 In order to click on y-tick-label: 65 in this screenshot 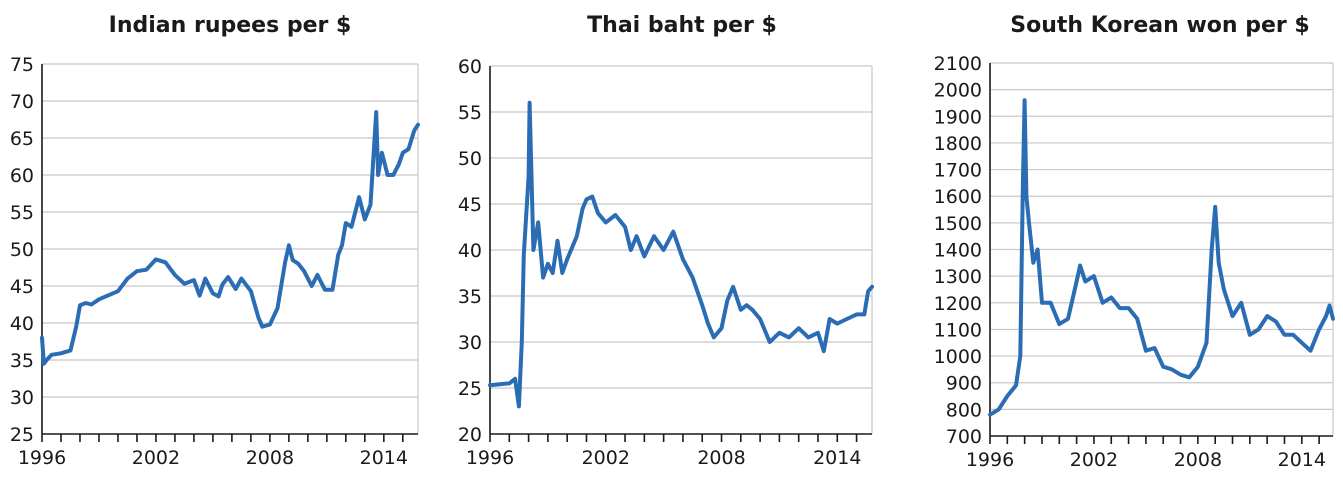, I will do `click(22, 139)`.